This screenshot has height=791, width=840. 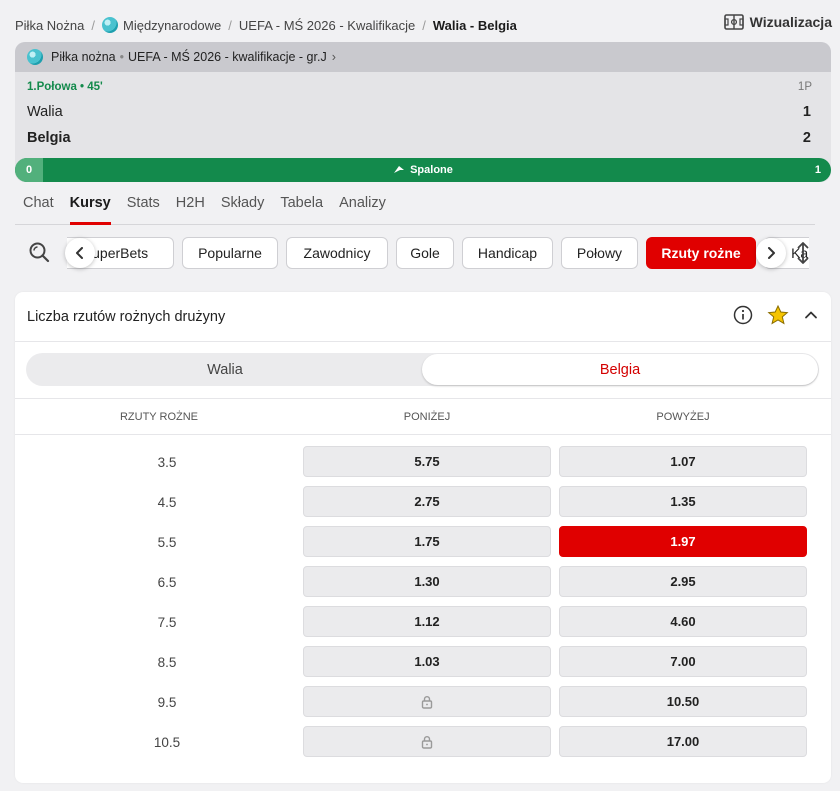 I want to click on breadcrumb-item-region: Międzynarodowe, so click(x=161, y=25).